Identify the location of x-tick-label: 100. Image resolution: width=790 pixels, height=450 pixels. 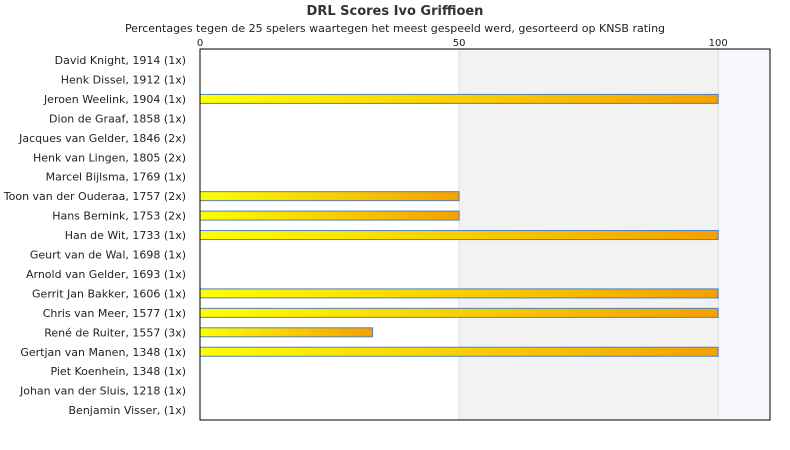
(718, 43).